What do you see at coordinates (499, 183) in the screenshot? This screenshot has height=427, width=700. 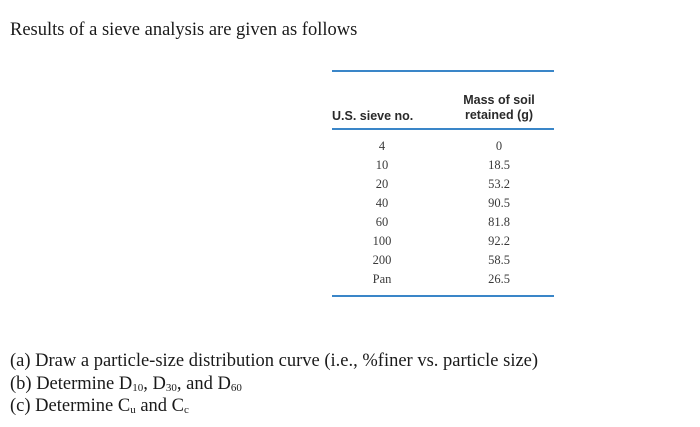 I see `cell-mass: 53.2` at bounding box center [499, 183].